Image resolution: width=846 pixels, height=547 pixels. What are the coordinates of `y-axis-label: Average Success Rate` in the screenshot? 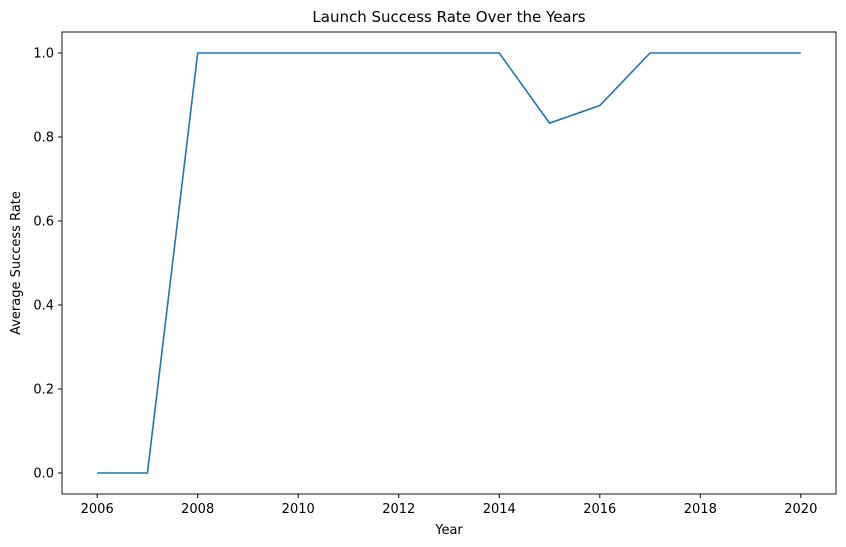 It's located at (16, 263).